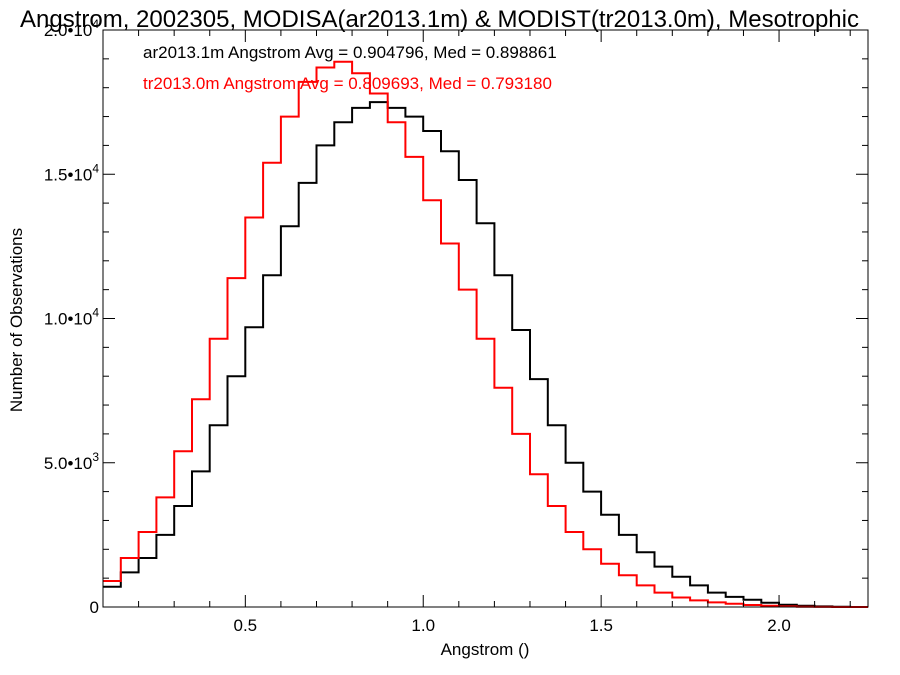 The image size is (900, 675). What do you see at coordinates (246, 625) in the screenshot?
I see `x-tick-label: 0.5` at bounding box center [246, 625].